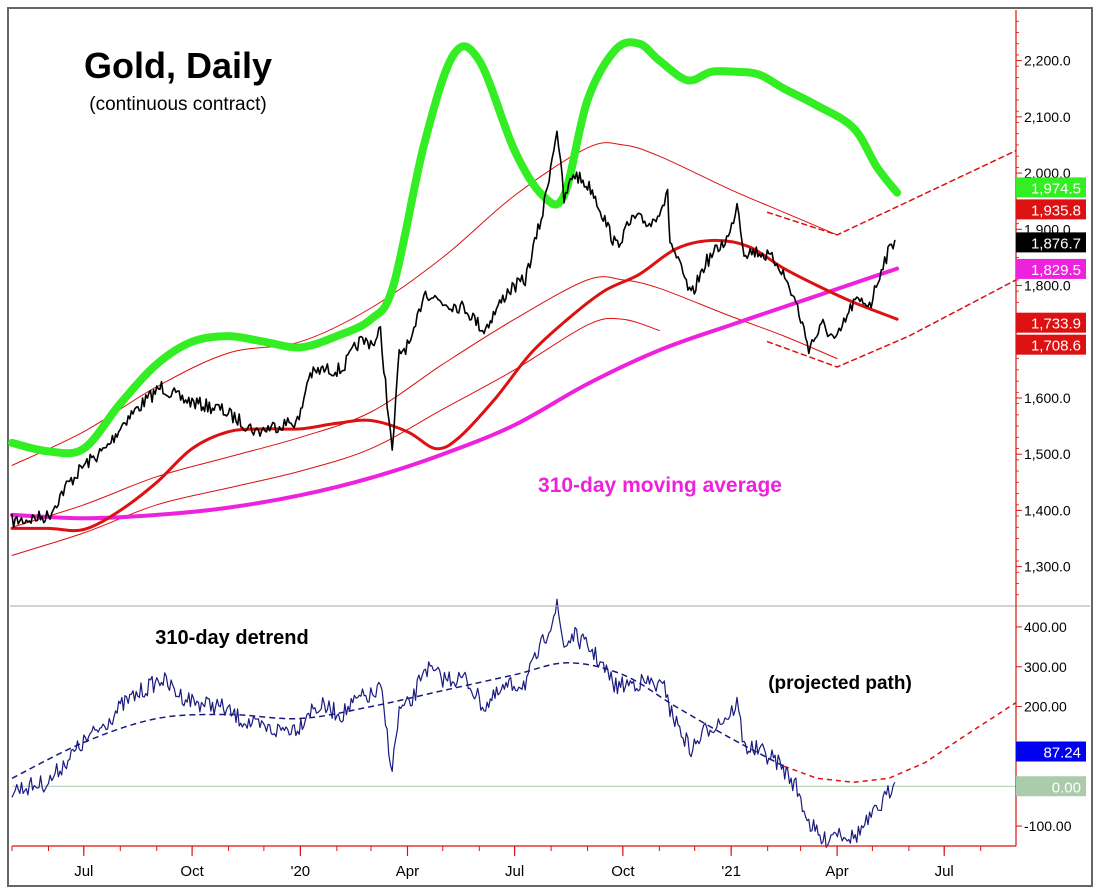  Describe the element at coordinates (900, 742) in the screenshot. I see `series-projected-path` at that location.